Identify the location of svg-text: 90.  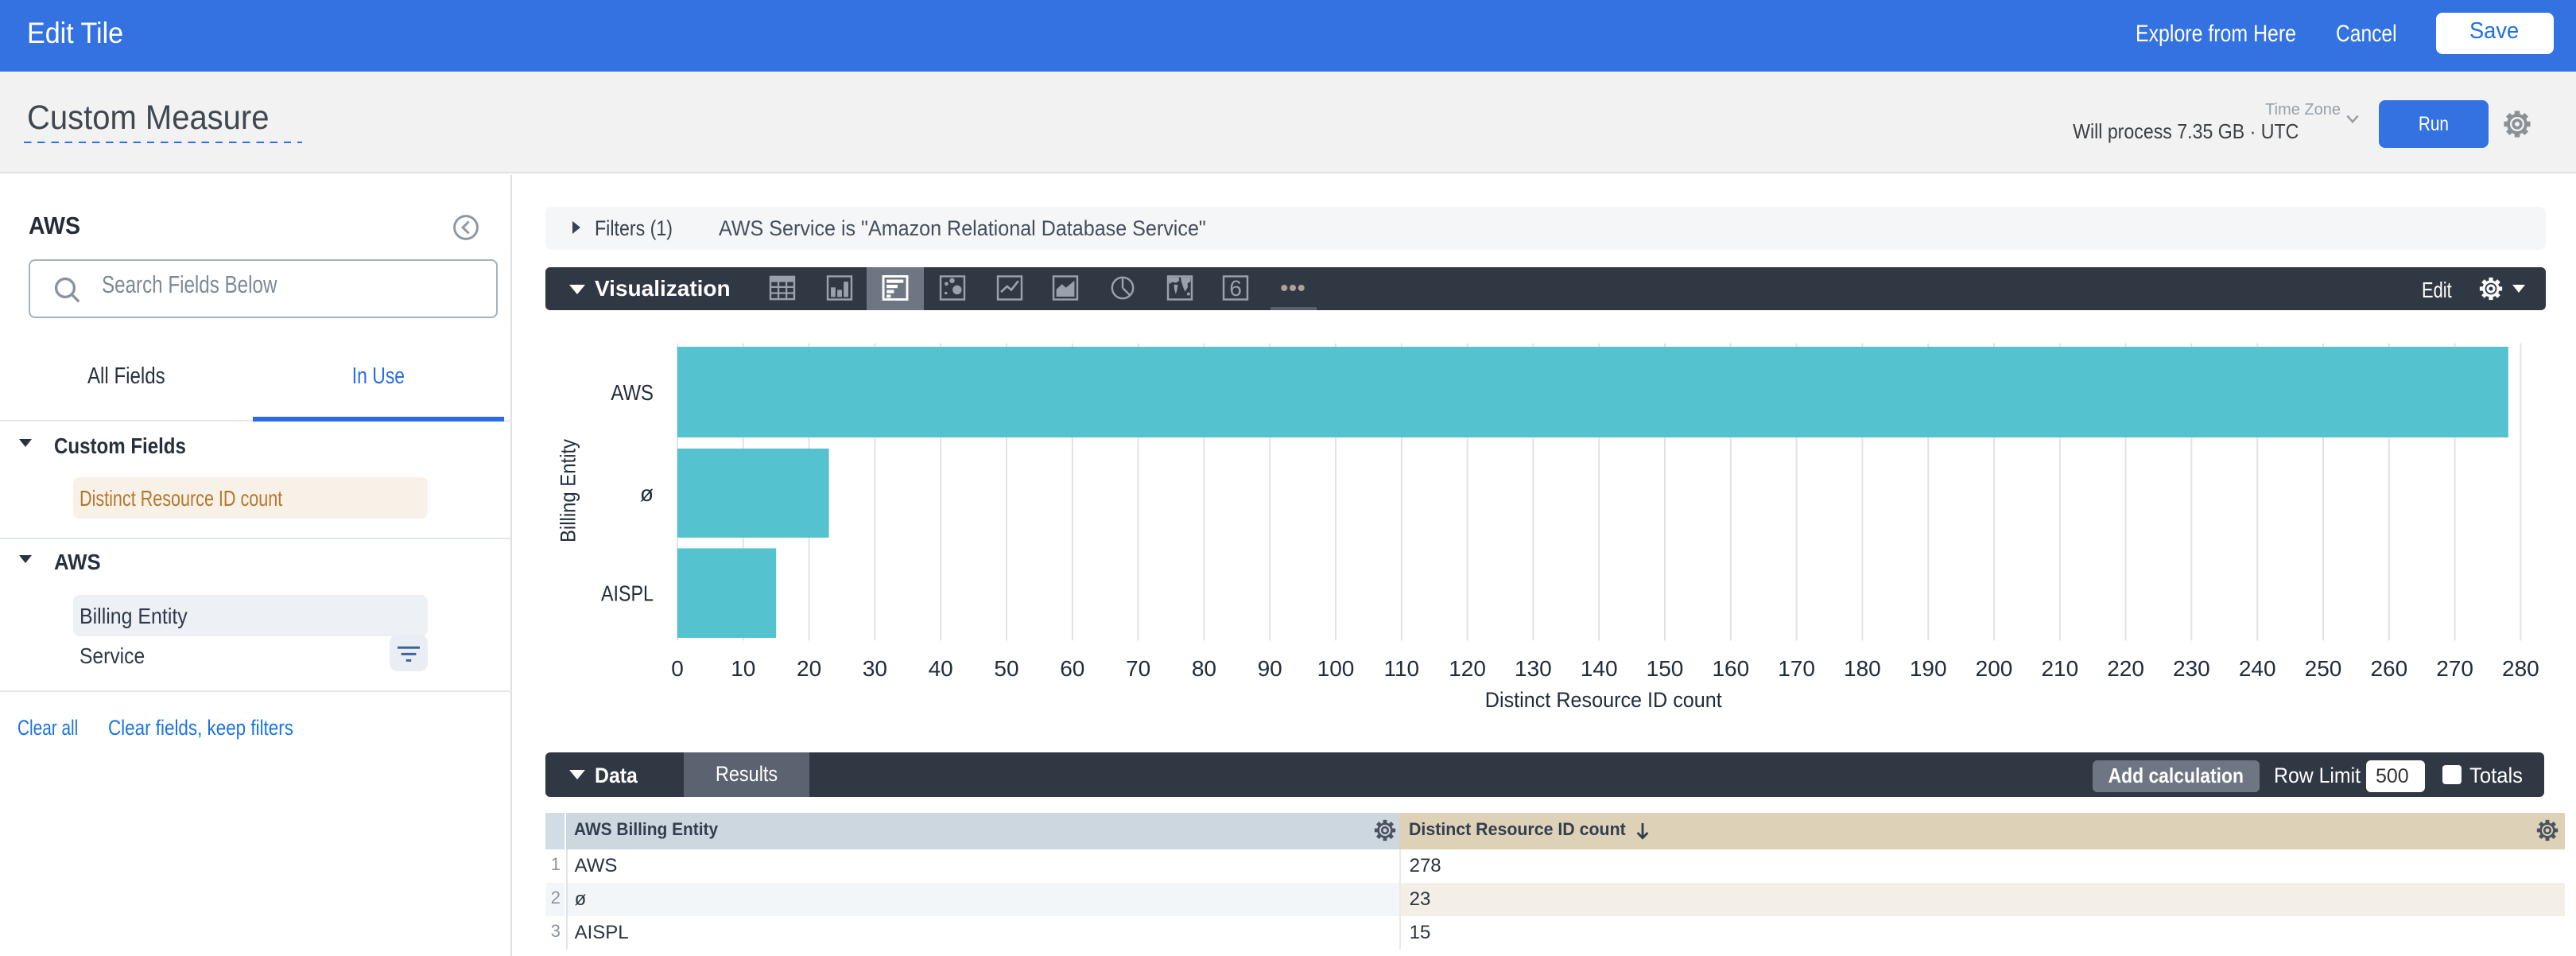
(1270, 668).